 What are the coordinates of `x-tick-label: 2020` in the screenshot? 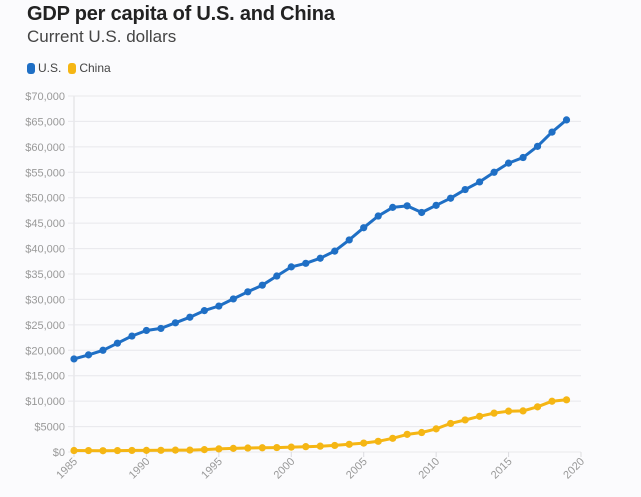 It's located at (574, 469).